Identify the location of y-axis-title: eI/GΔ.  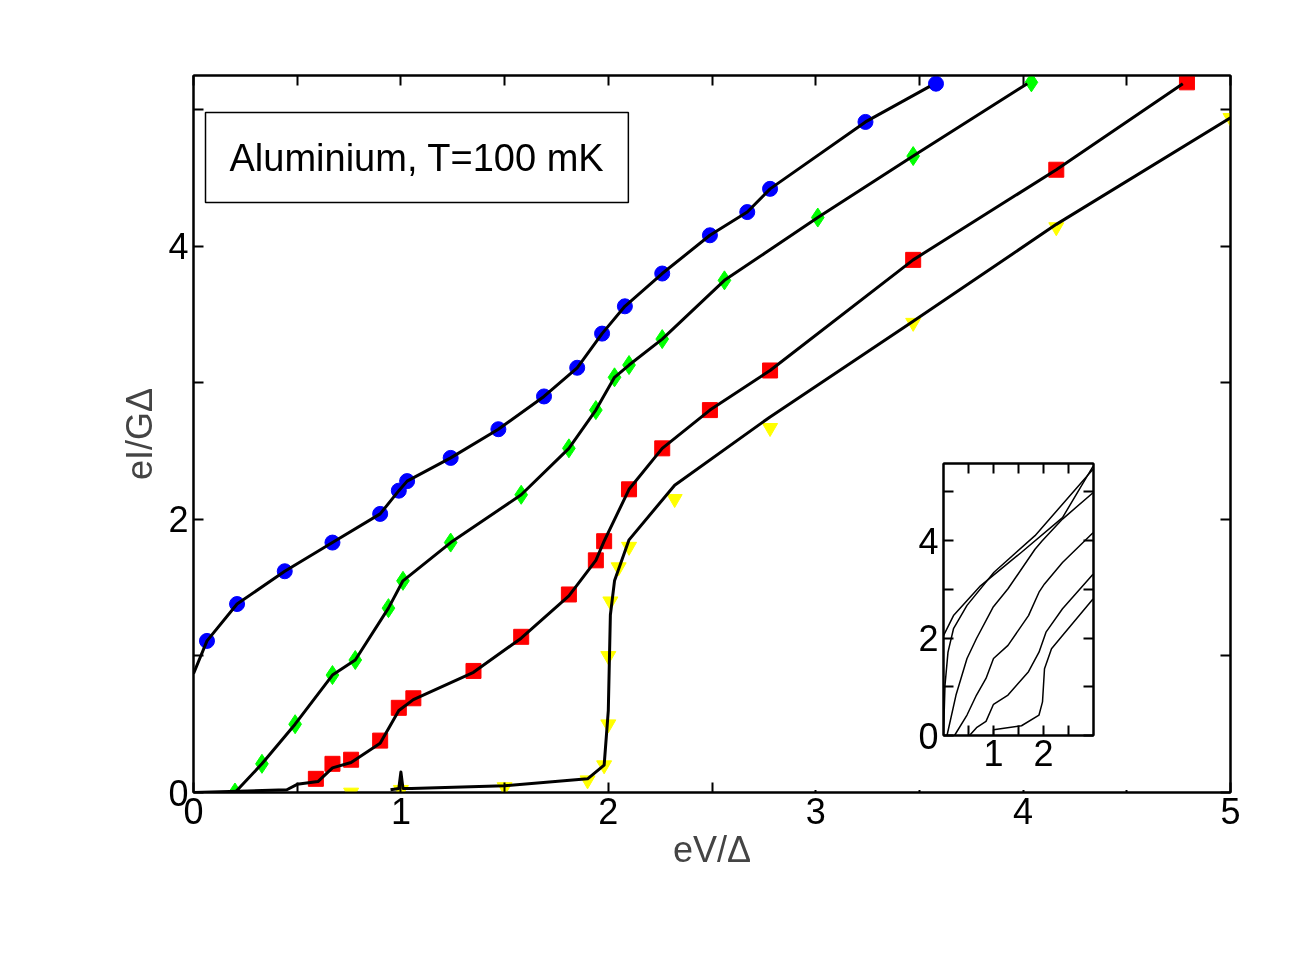
(140, 434).